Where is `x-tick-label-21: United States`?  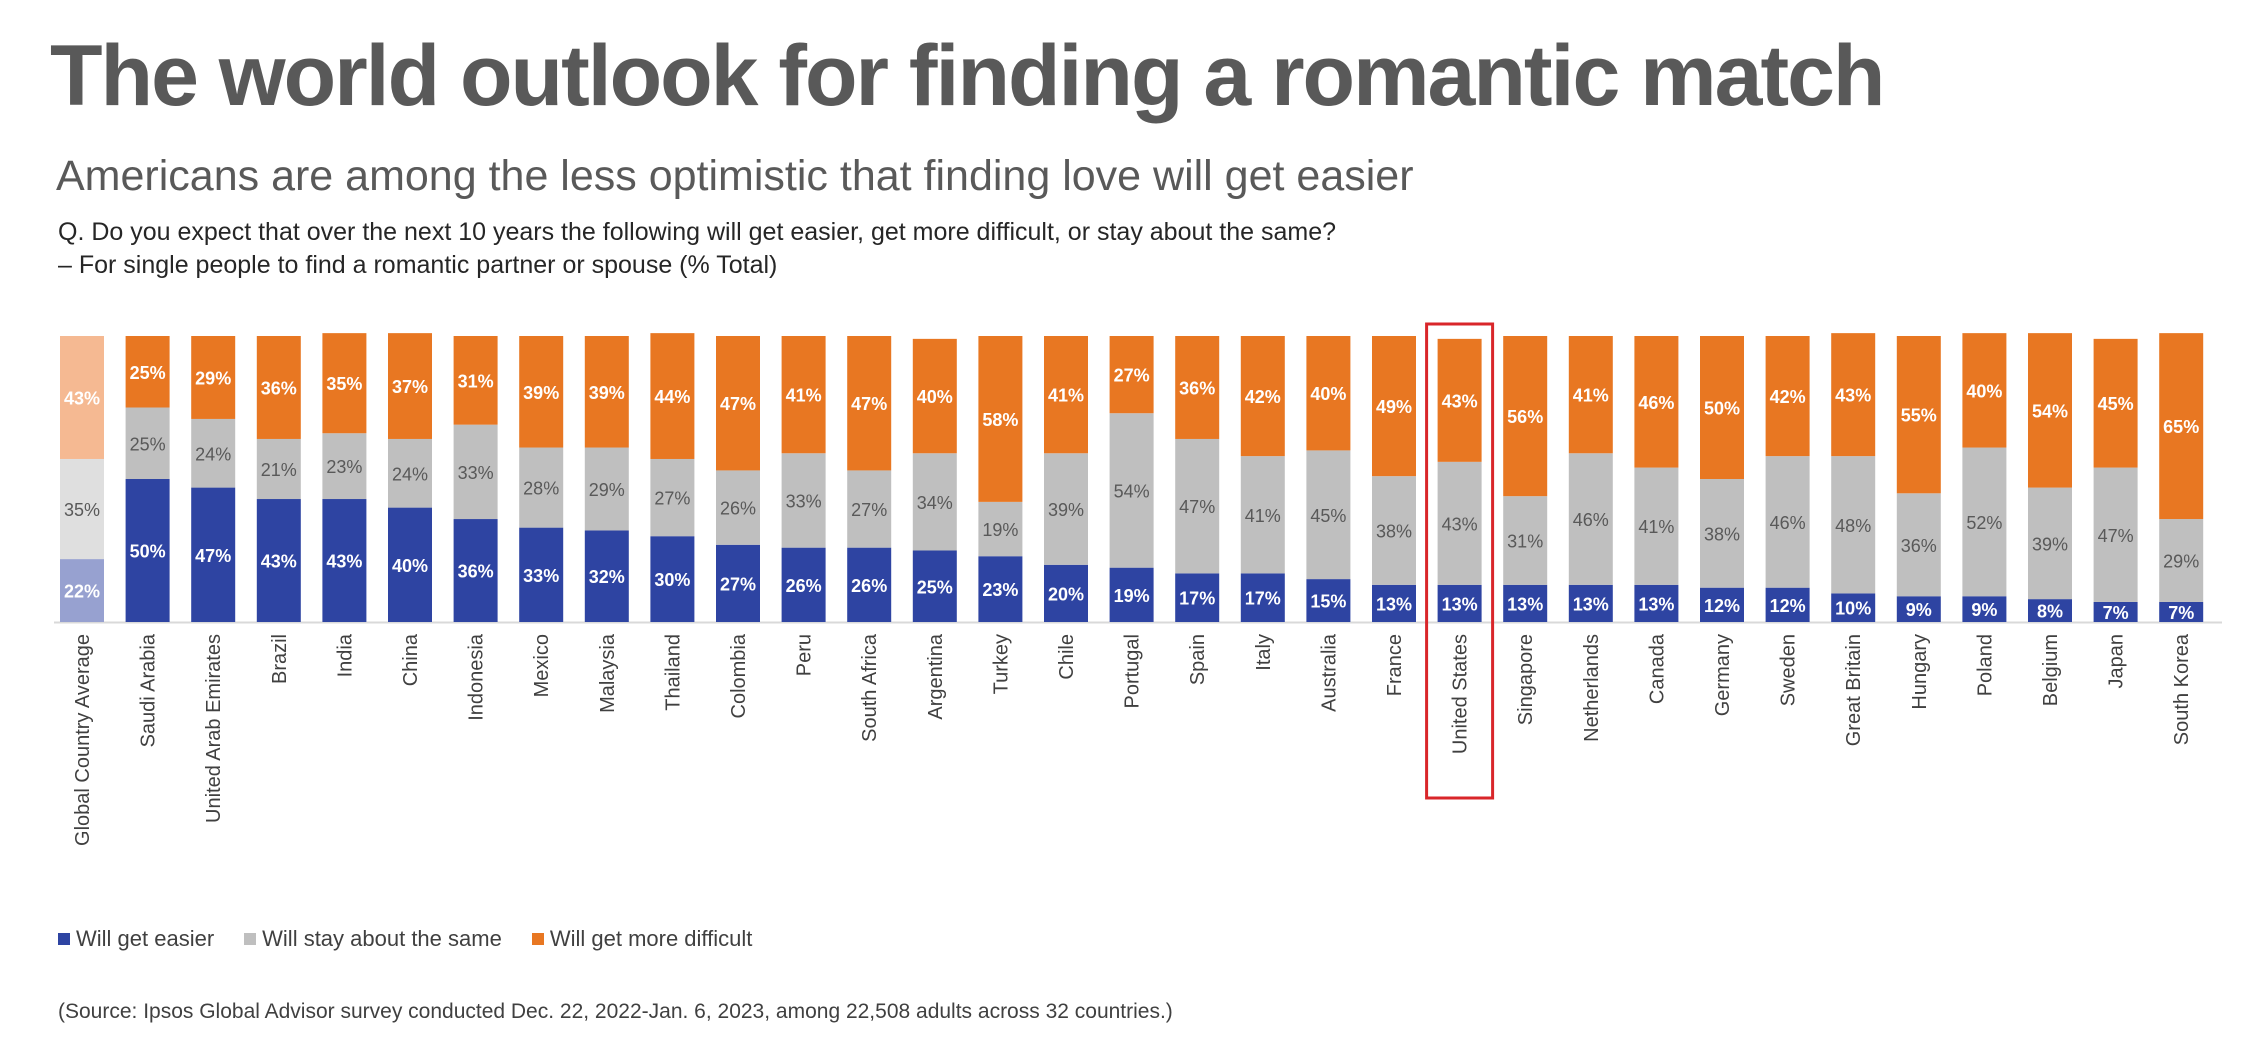 x-tick-label-21: United States is located at coordinates (1461, 694).